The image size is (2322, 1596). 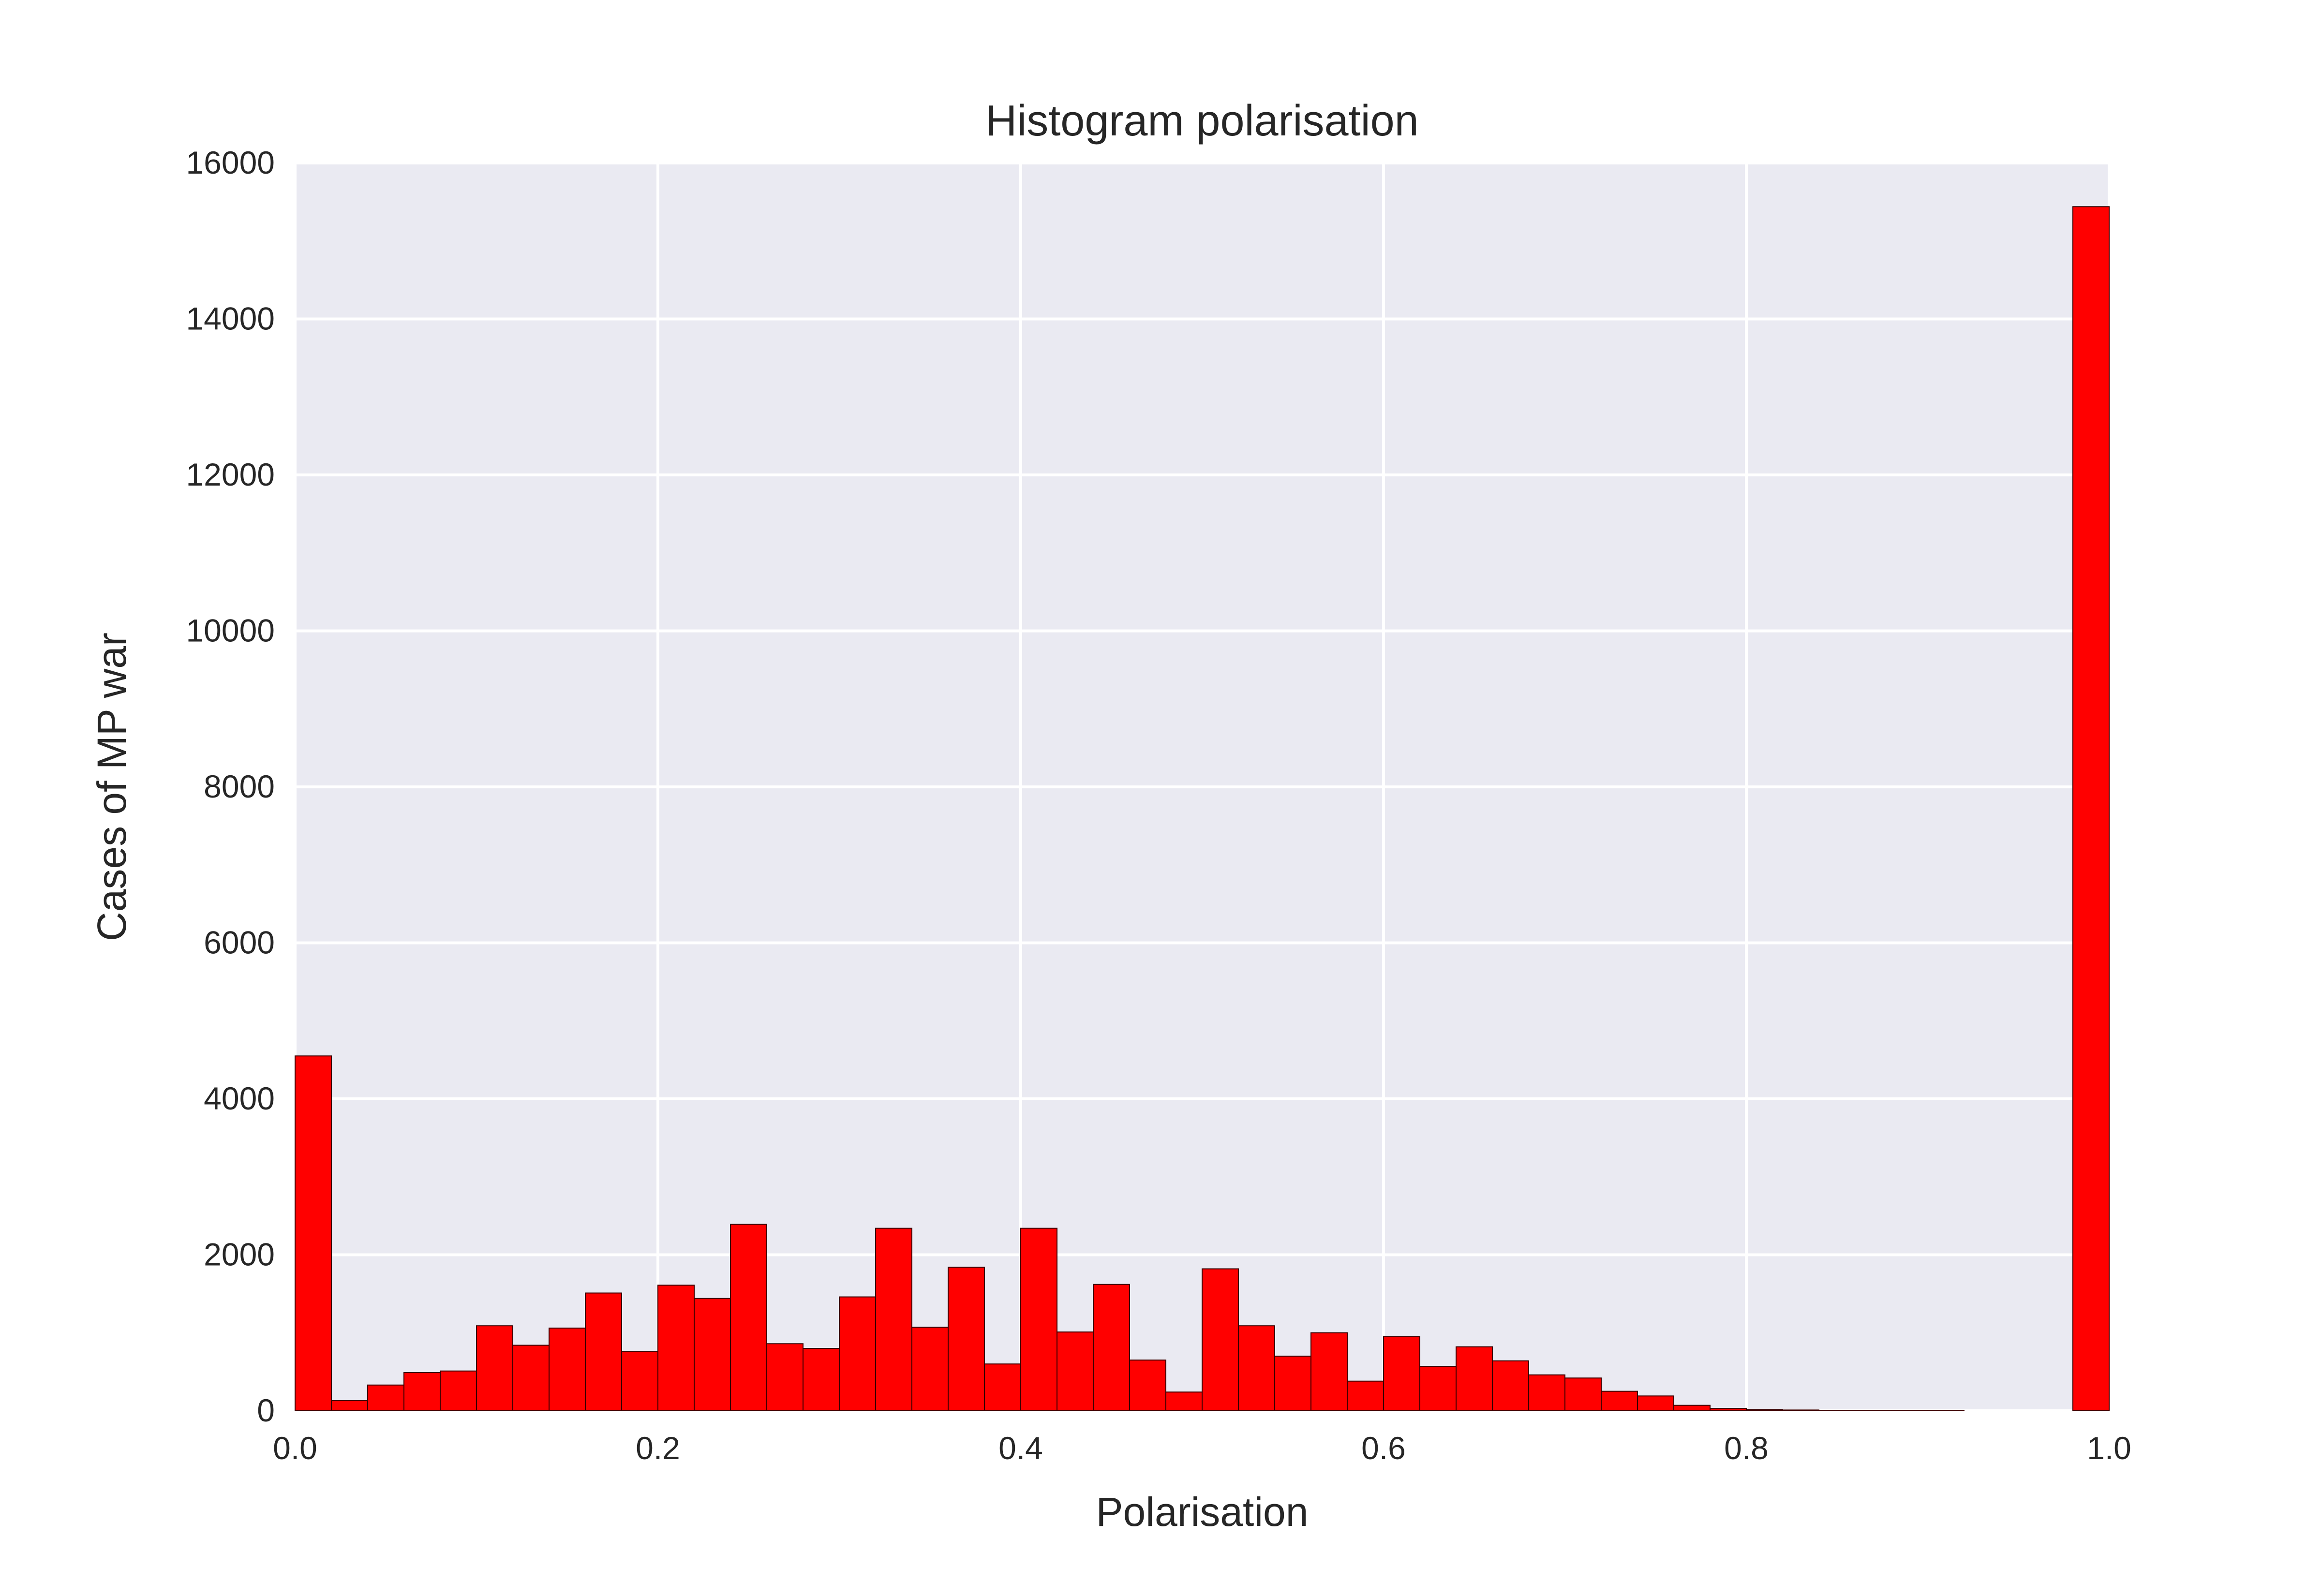 What do you see at coordinates (266, 1410) in the screenshot?
I see `y-tick-label: 0` at bounding box center [266, 1410].